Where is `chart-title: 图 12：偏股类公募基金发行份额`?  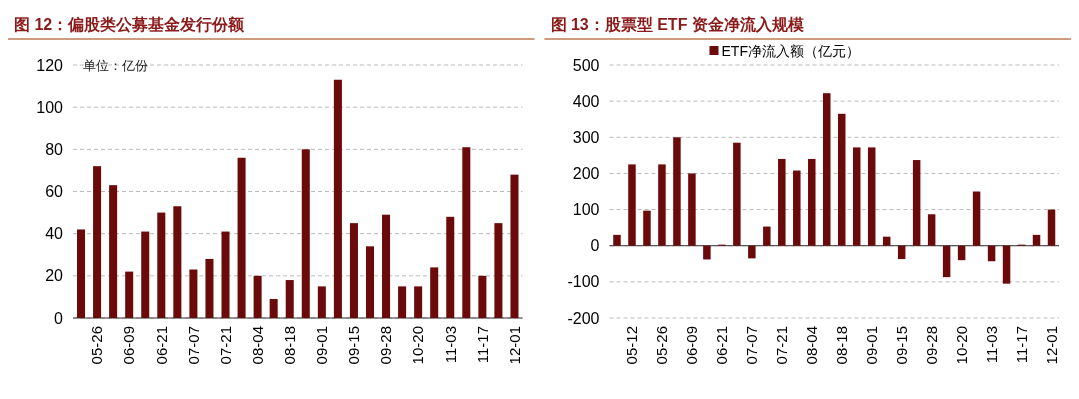 chart-title: 图 12：偏股类公募基金发行份额 is located at coordinates (130, 24).